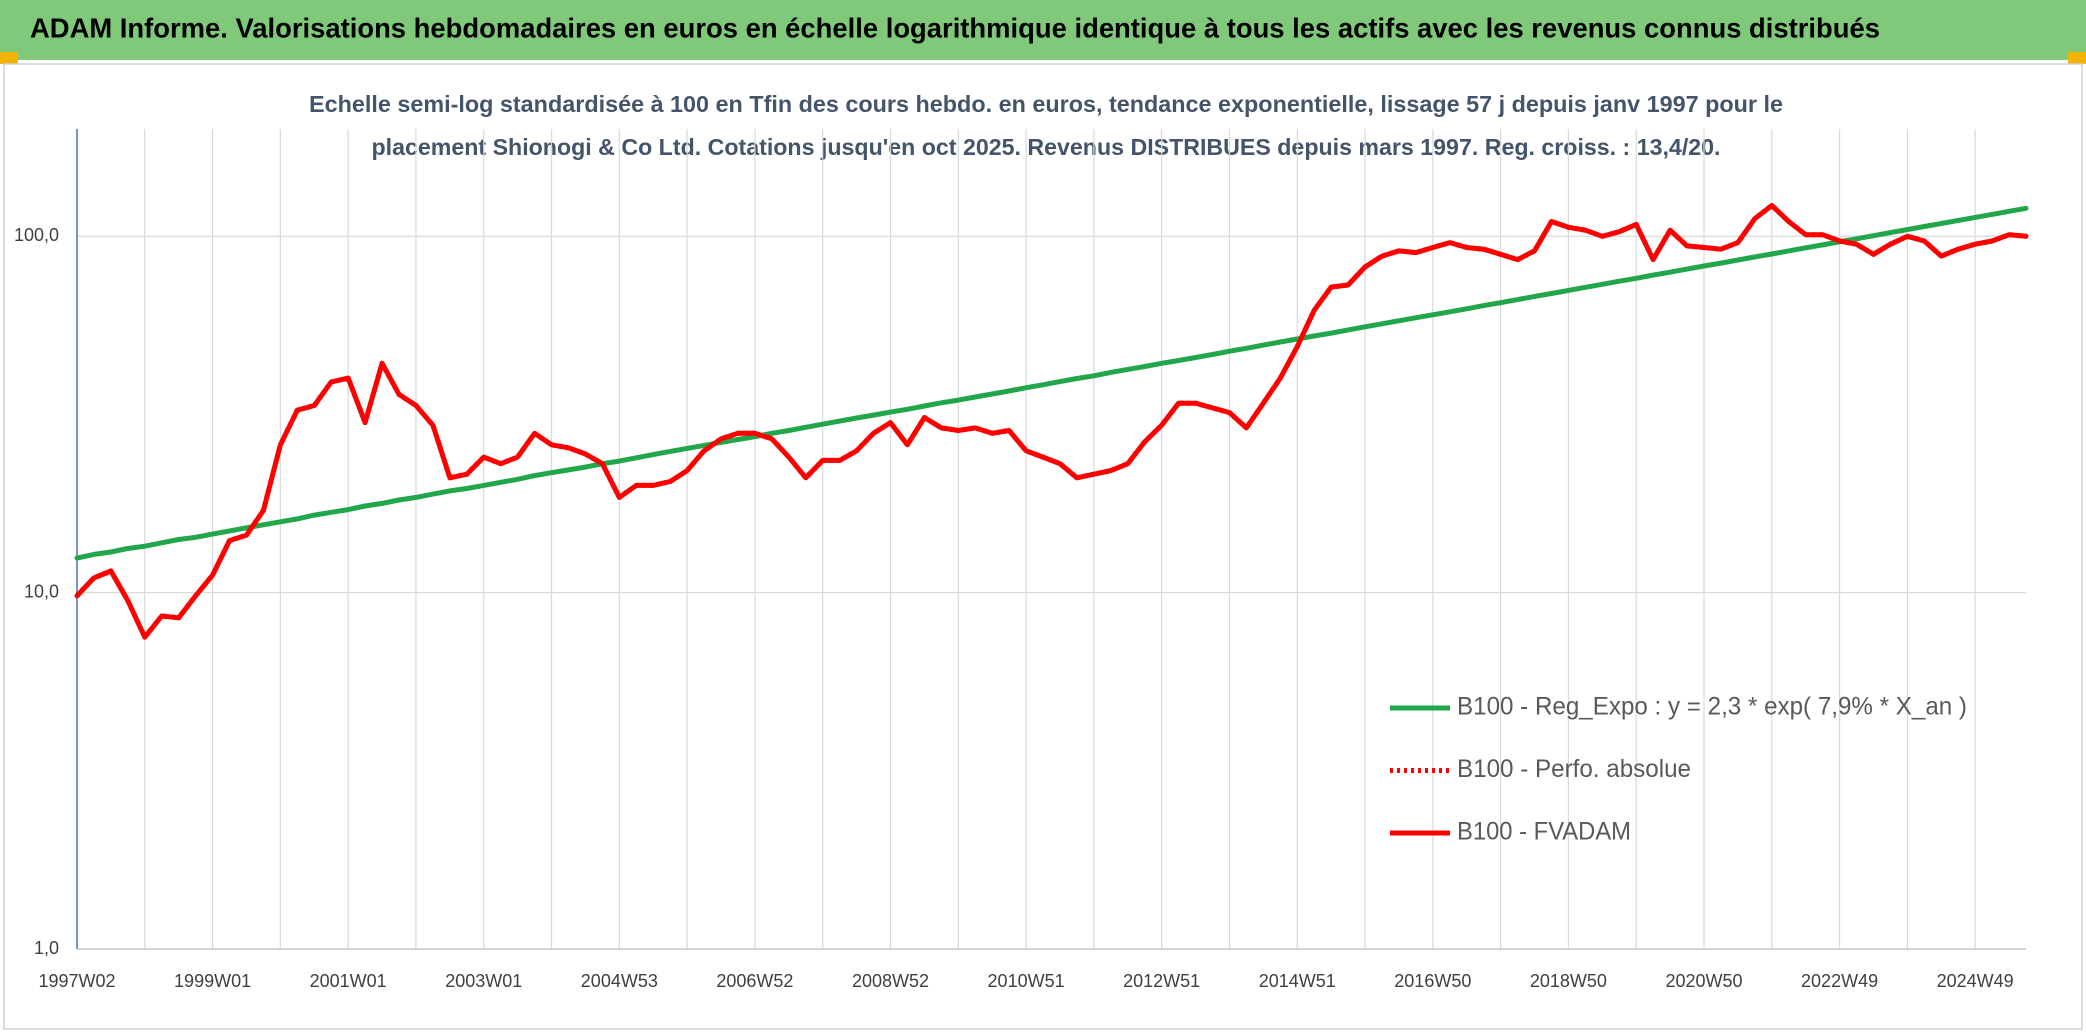 This screenshot has height=1033, width=2086. I want to click on x-tick-label: 2004W53, so click(619, 981).